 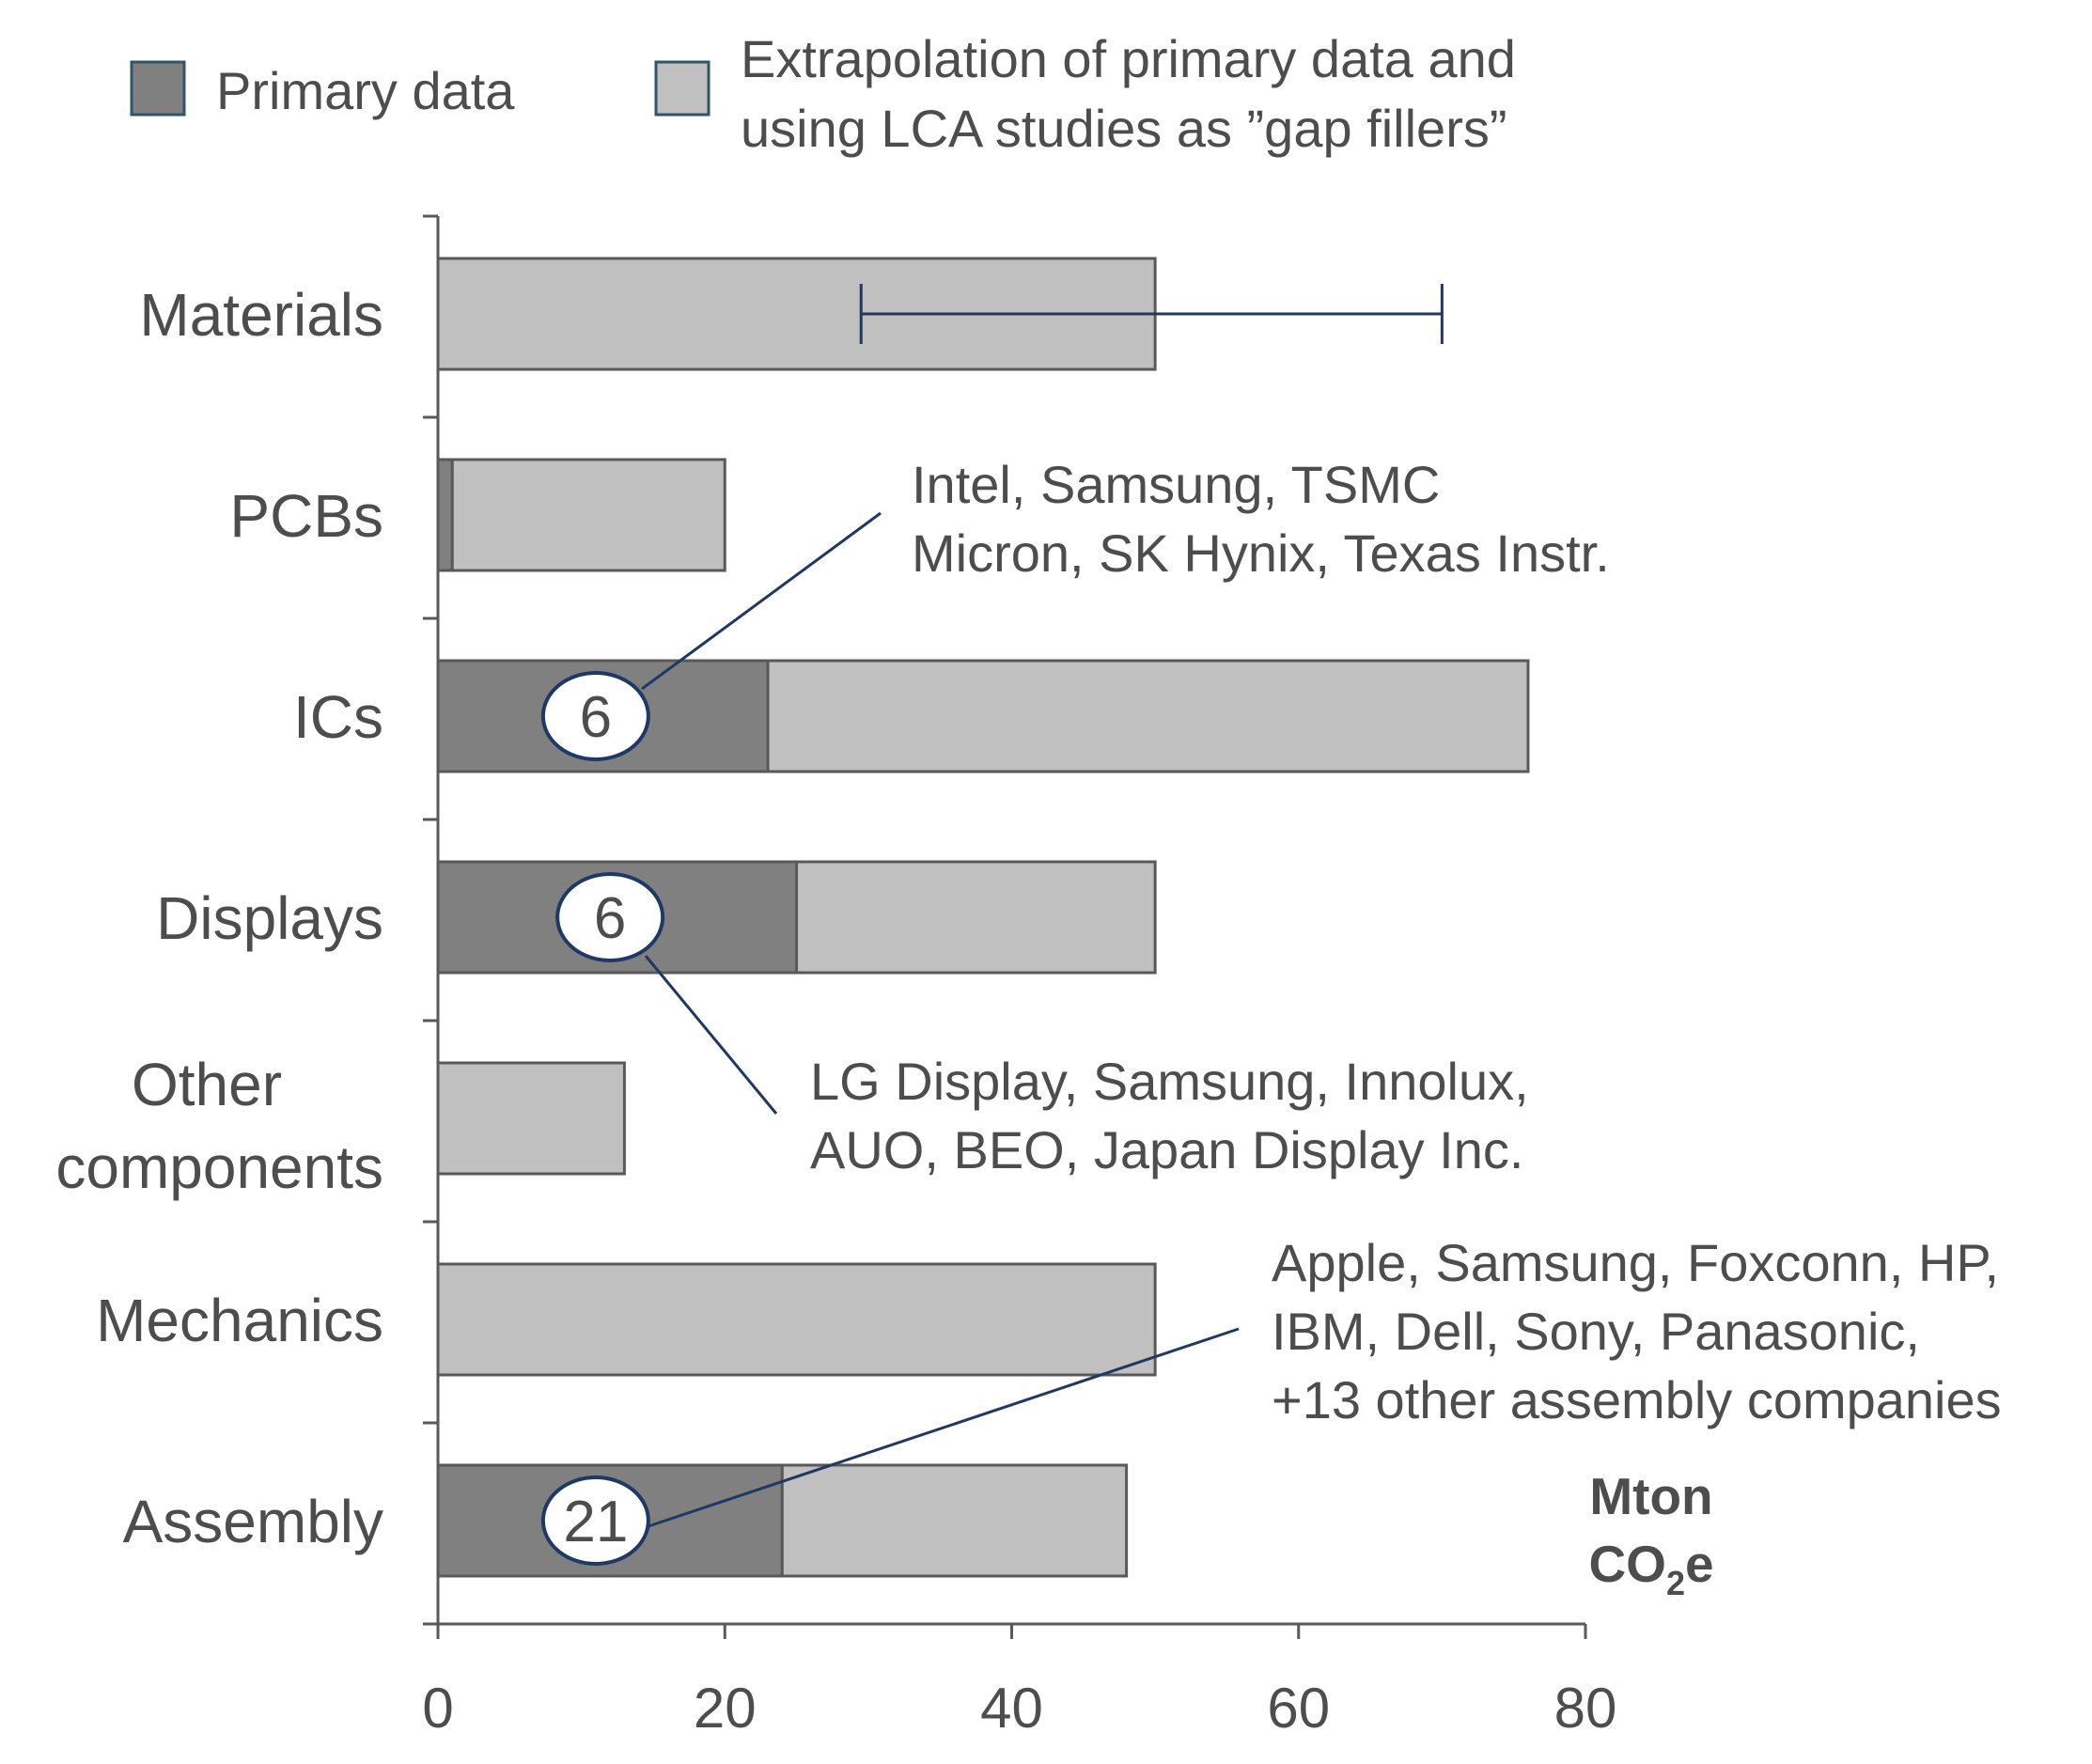 I want to click on annotation-companies-2-line-2: AUO, BEO, Japan Display Inc., so click(x=1167, y=1150).